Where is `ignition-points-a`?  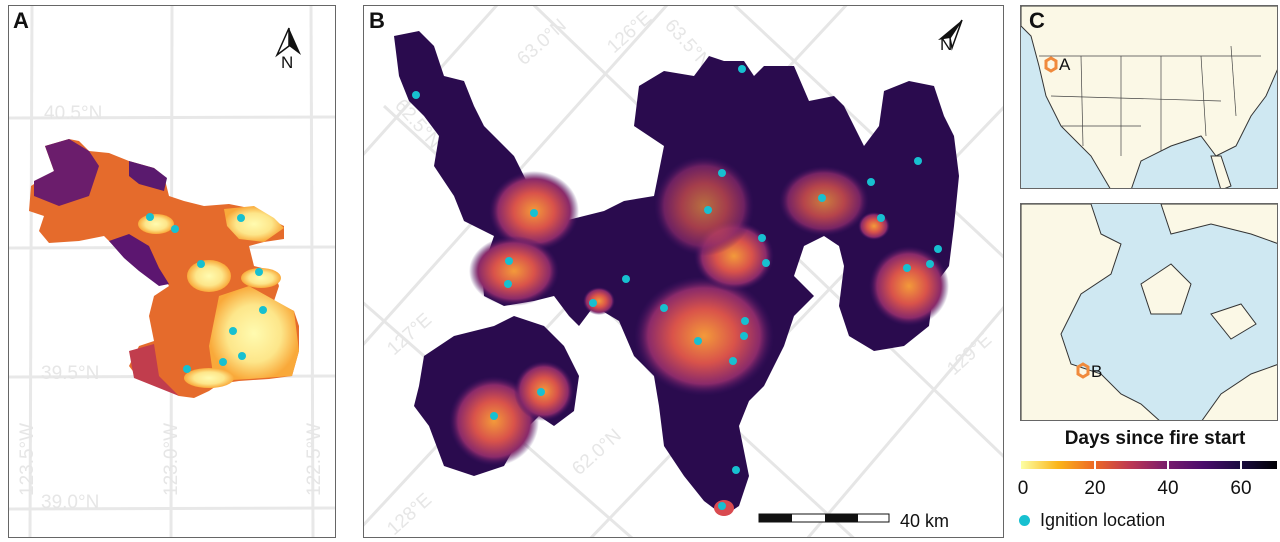 ignition-points-a is located at coordinates (206, 293).